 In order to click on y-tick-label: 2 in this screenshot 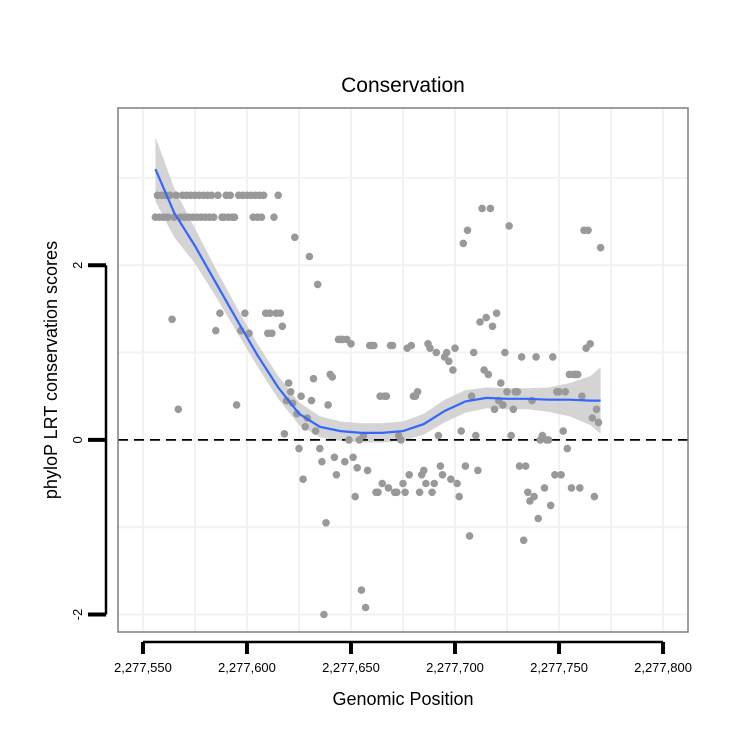, I will do `click(77, 265)`.